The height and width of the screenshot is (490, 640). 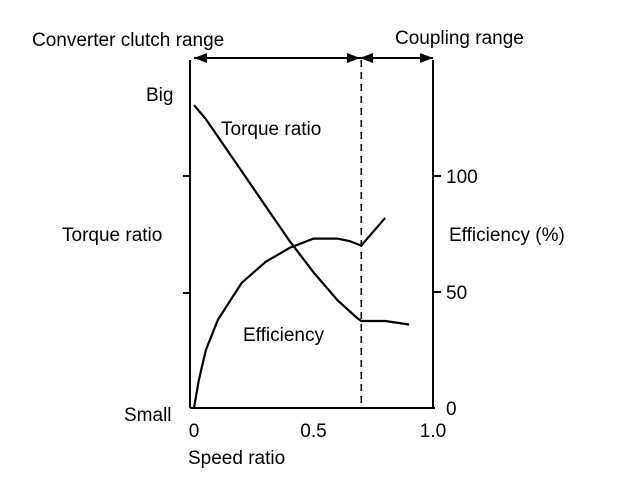 What do you see at coordinates (112, 235) in the screenshot?
I see `left-axis-label: Torque ratio` at bounding box center [112, 235].